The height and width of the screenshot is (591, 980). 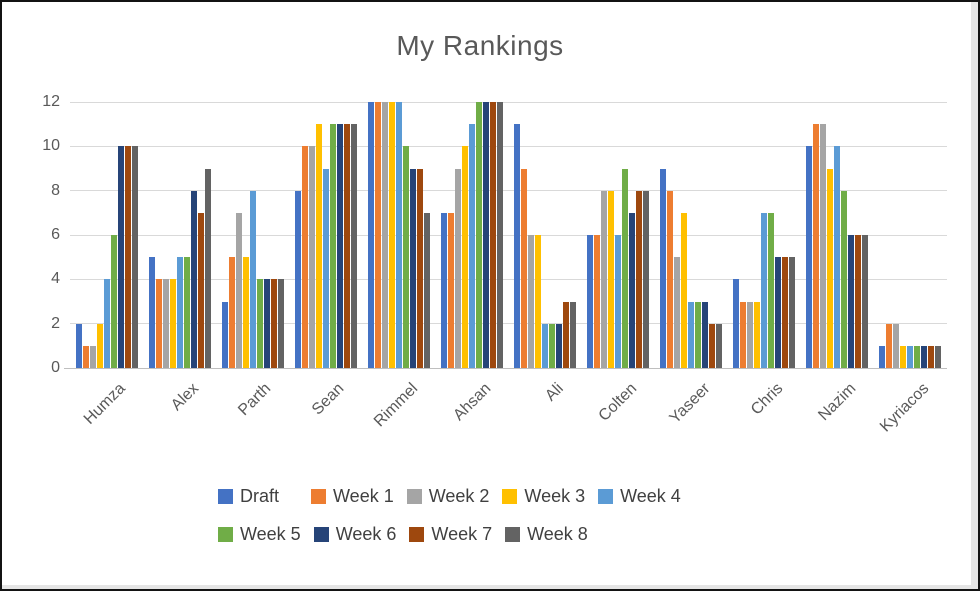 I want to click on legend-label: Draft, so click(x=260, y=496).